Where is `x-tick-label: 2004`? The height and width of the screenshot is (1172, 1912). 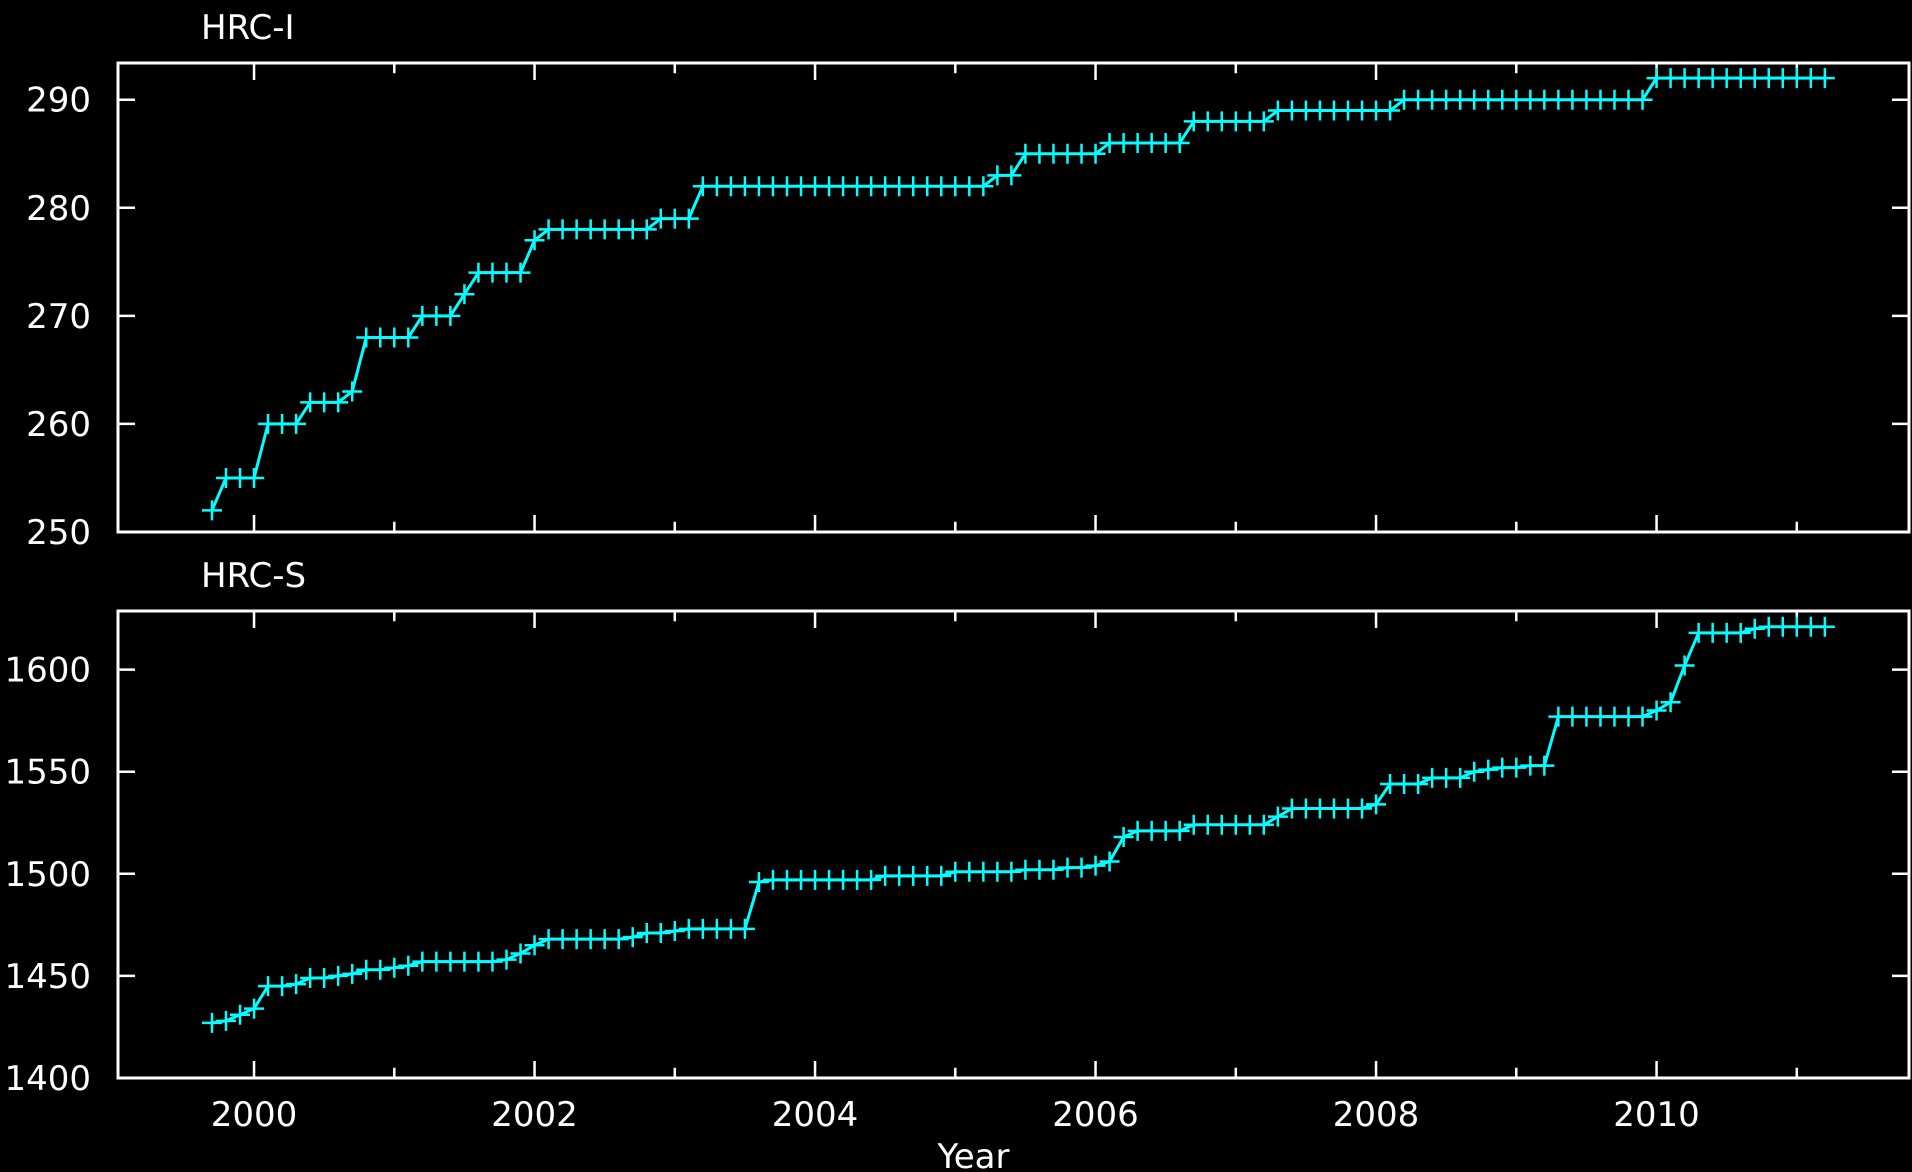
x-tick-label: 2004 is located at coordinates (815, 1115).